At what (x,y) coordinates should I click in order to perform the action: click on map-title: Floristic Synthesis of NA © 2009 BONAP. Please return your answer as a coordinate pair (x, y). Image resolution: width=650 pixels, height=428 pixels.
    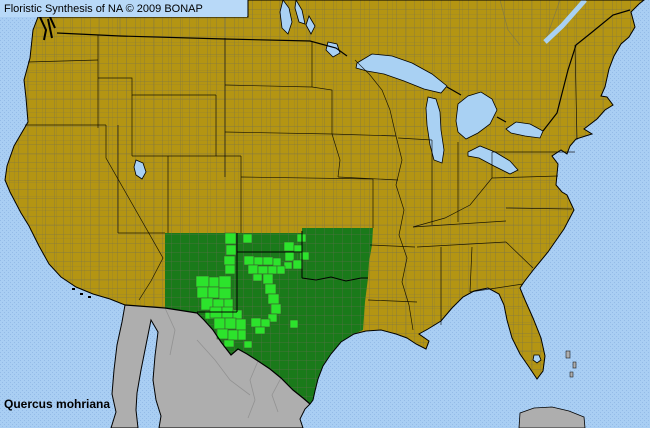
    Looking at the image, I should click on (103, 8).